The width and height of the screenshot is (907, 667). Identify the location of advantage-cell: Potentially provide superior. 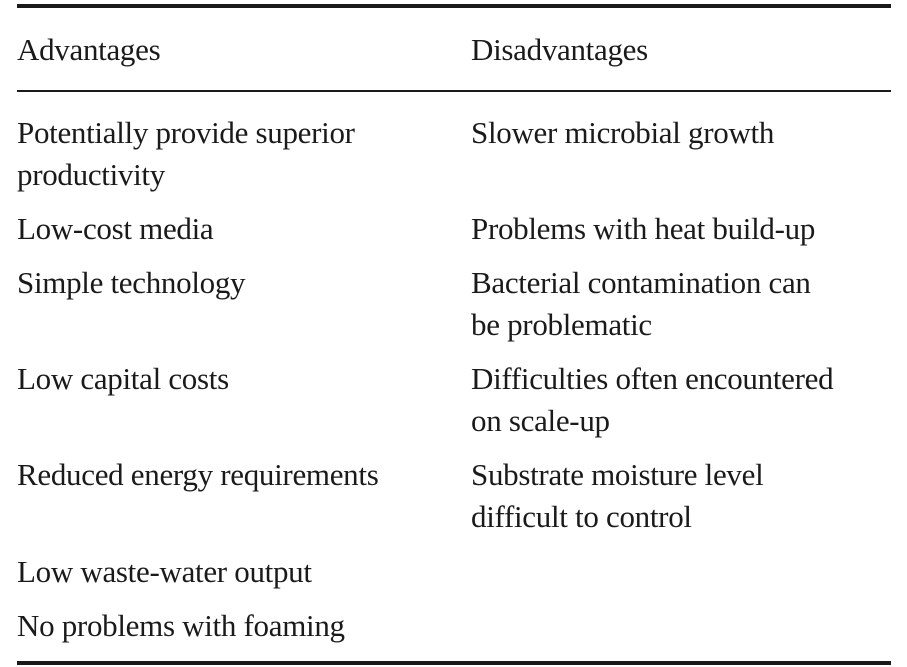
(186, 132).